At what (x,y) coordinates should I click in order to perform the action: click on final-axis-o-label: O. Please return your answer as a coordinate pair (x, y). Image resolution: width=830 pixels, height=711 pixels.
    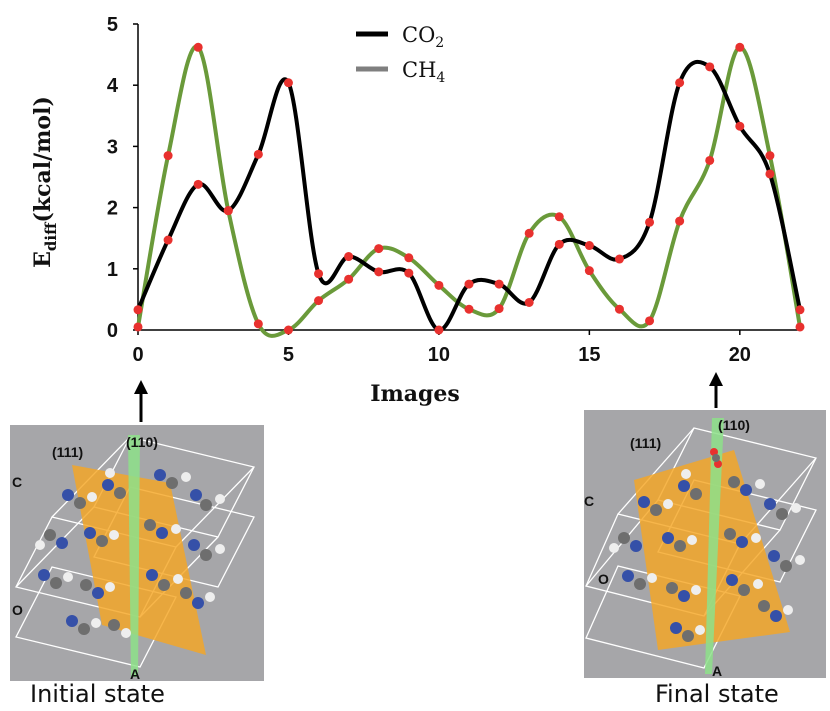
    Looking at the image, I should click on (603, 579).